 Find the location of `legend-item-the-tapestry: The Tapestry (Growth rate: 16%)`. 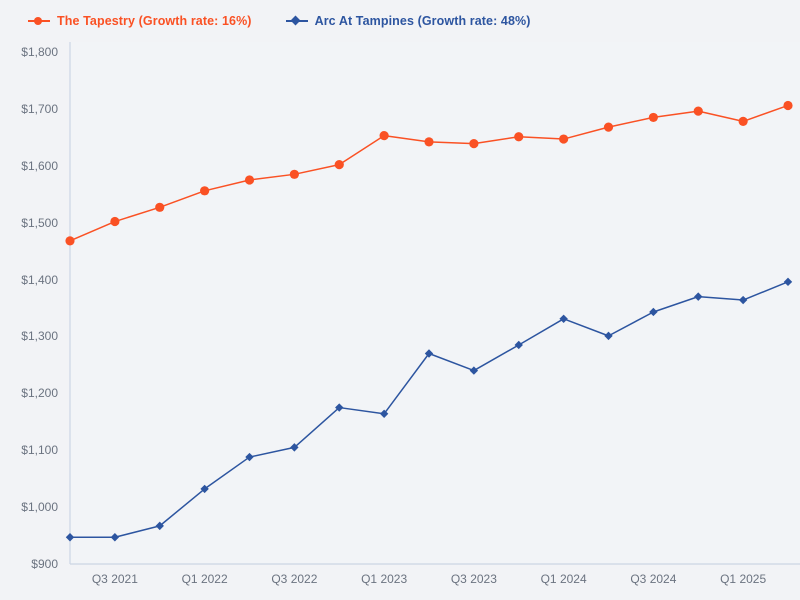

legend-item-the-tapestry: The Tapestry (Growth rate: 16%) is located at coordinates (140, 21).